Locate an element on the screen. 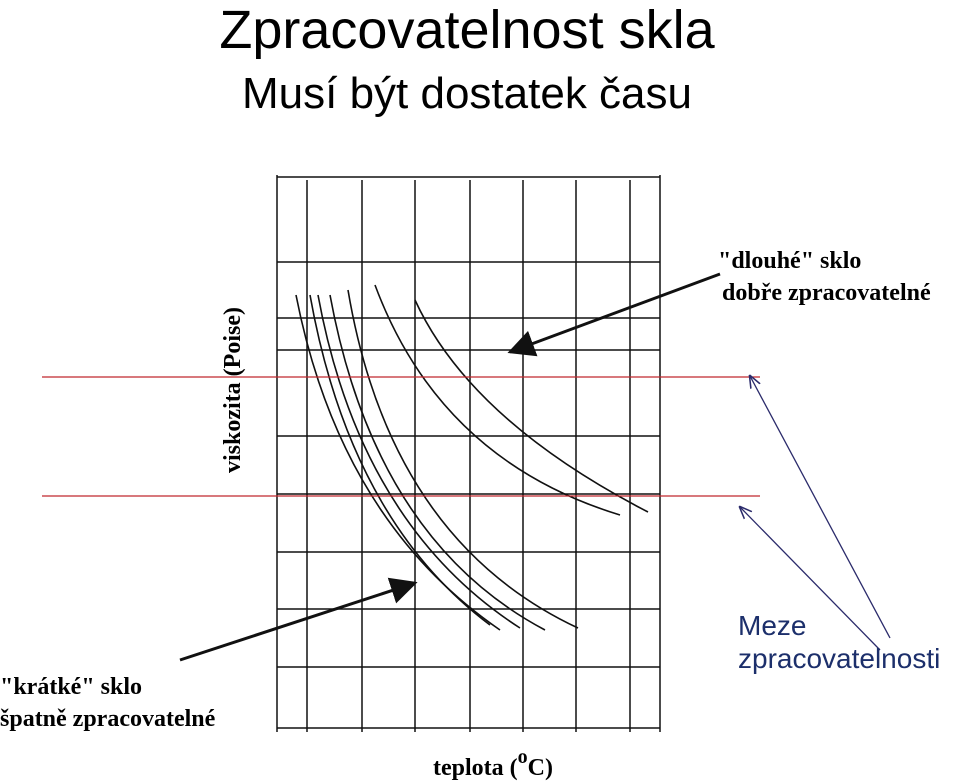 The height and width of the screenshot is (781, 959). x-axis-label-unit: C) is located at coordinates (540, 768).